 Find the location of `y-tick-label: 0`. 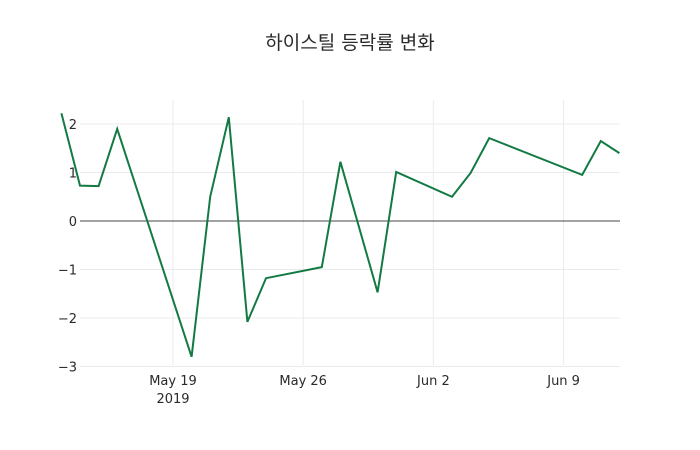

y-tick-label: 0 is located at coordinates (73, 222).